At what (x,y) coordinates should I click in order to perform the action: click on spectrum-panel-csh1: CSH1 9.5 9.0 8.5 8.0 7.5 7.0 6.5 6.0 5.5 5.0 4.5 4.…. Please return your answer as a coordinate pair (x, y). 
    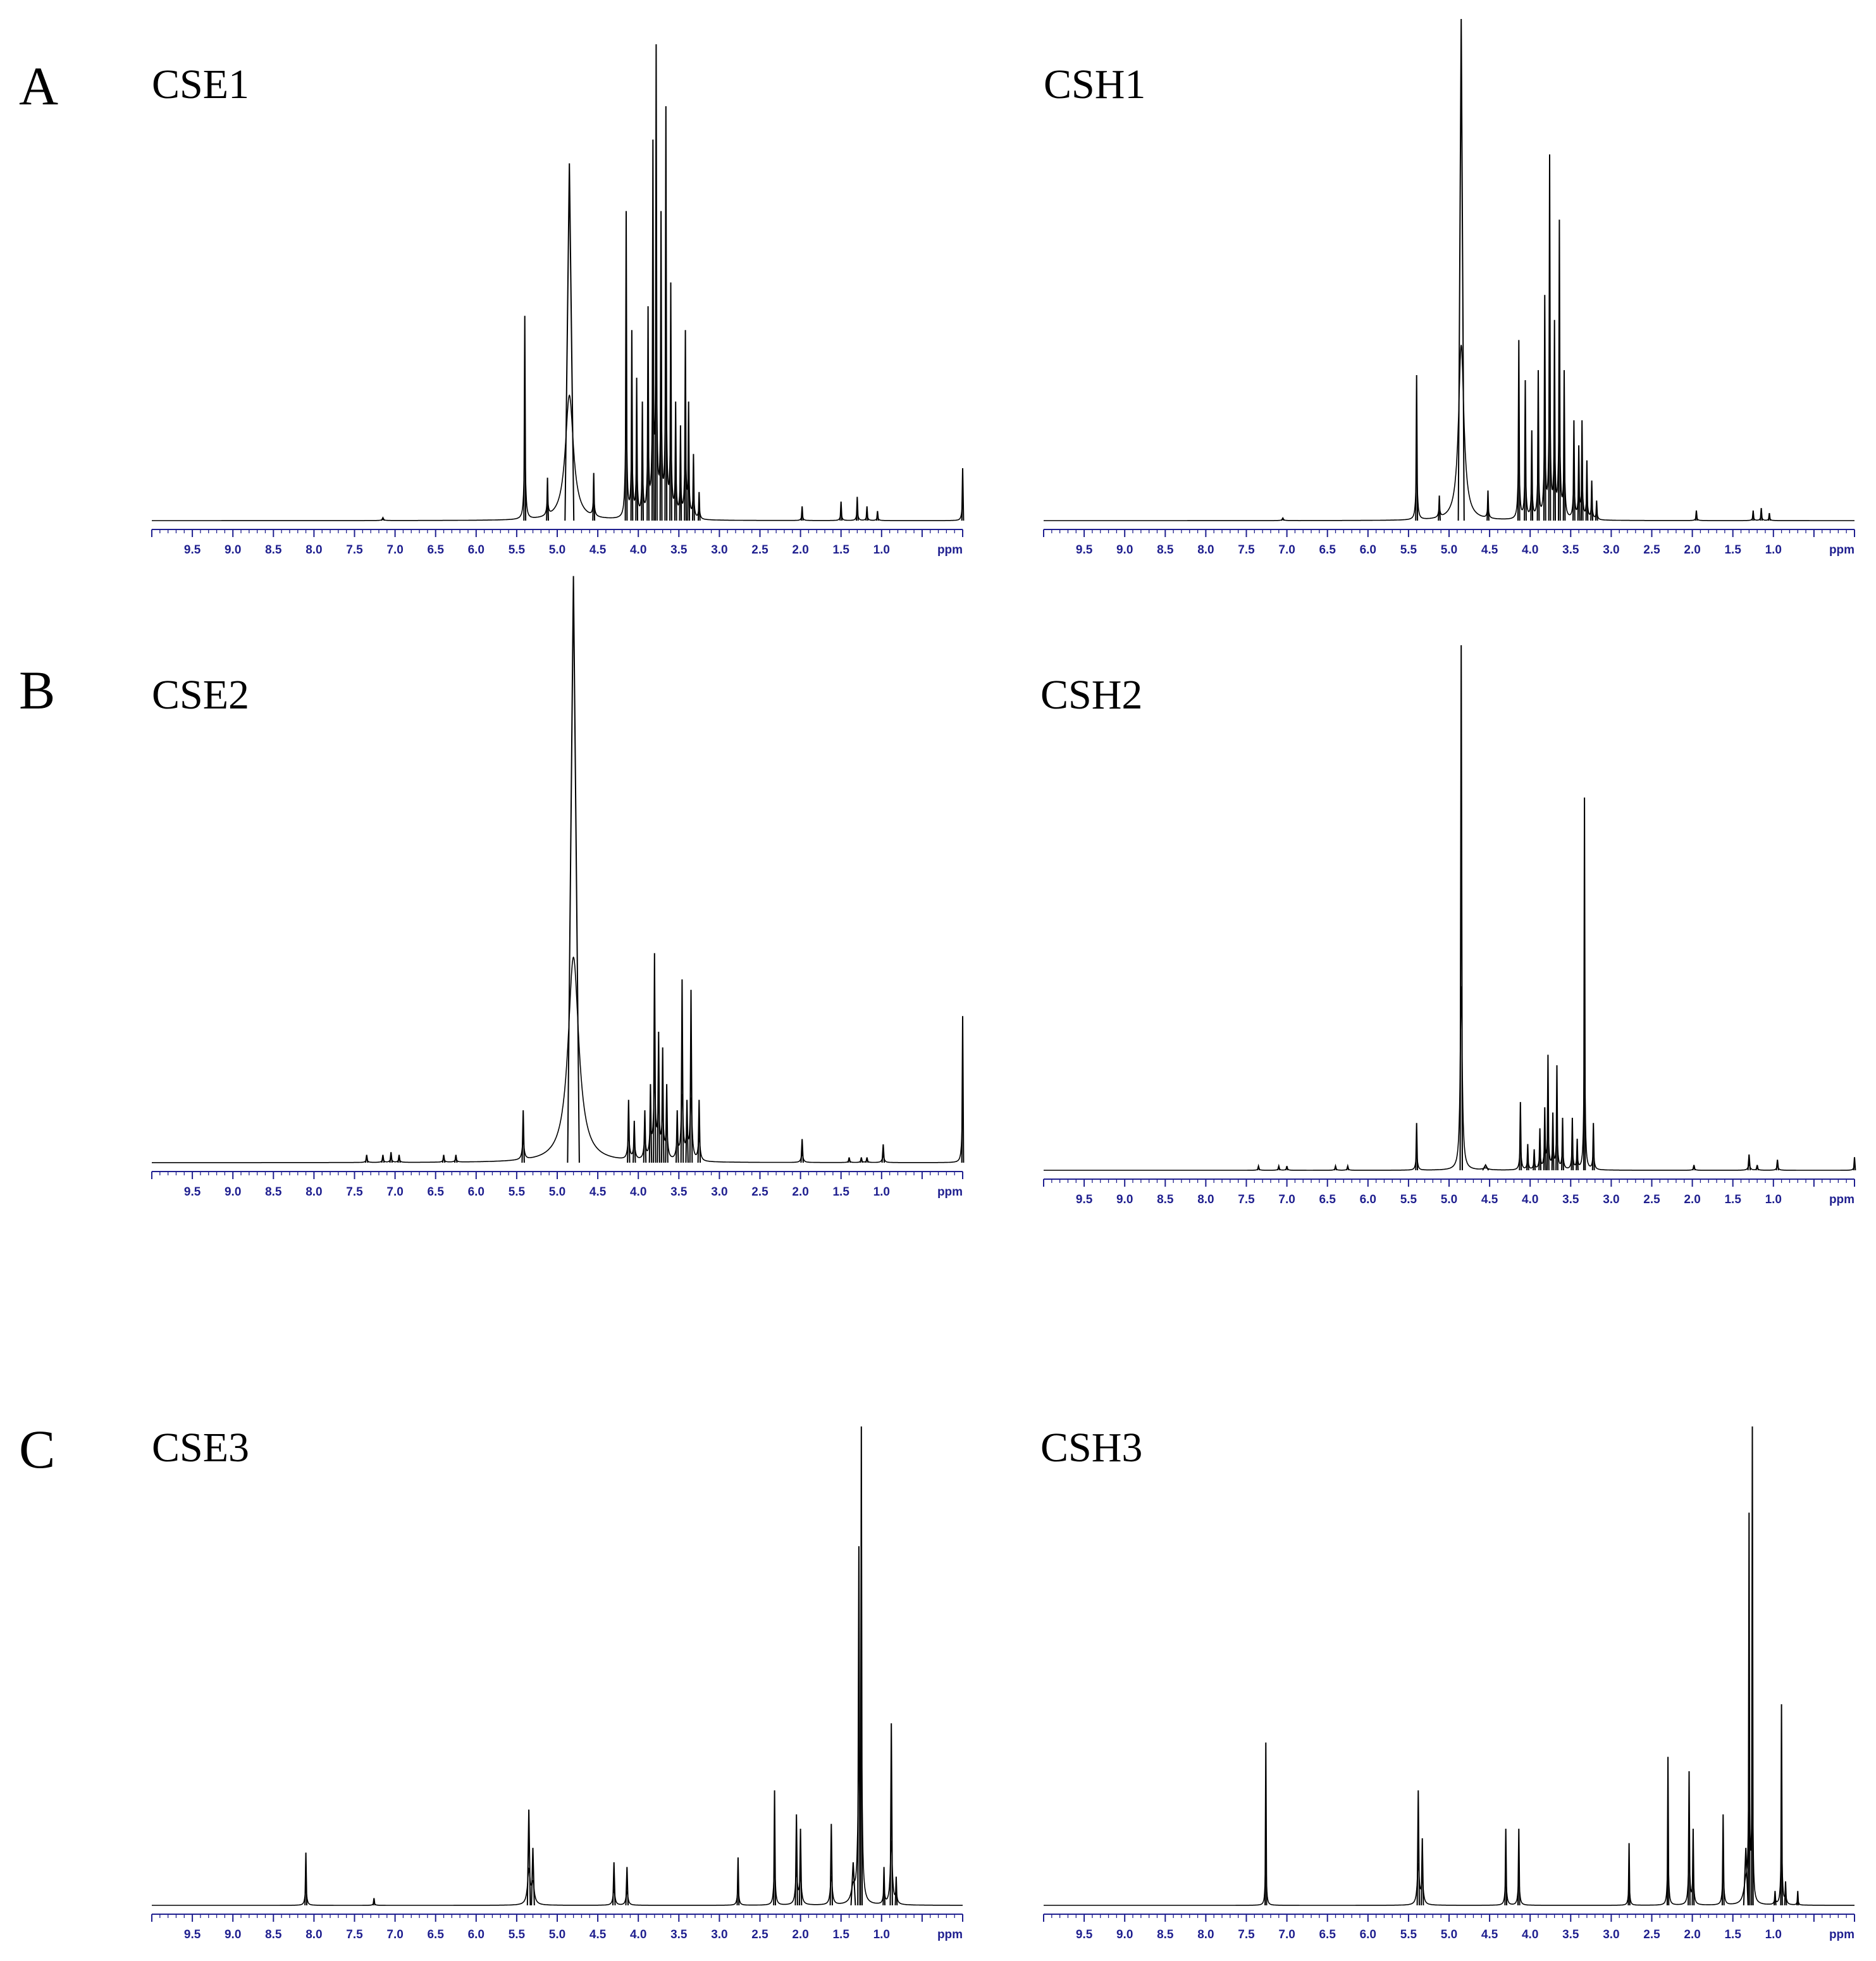
    Looking at the image, I should click on (1449, 287).